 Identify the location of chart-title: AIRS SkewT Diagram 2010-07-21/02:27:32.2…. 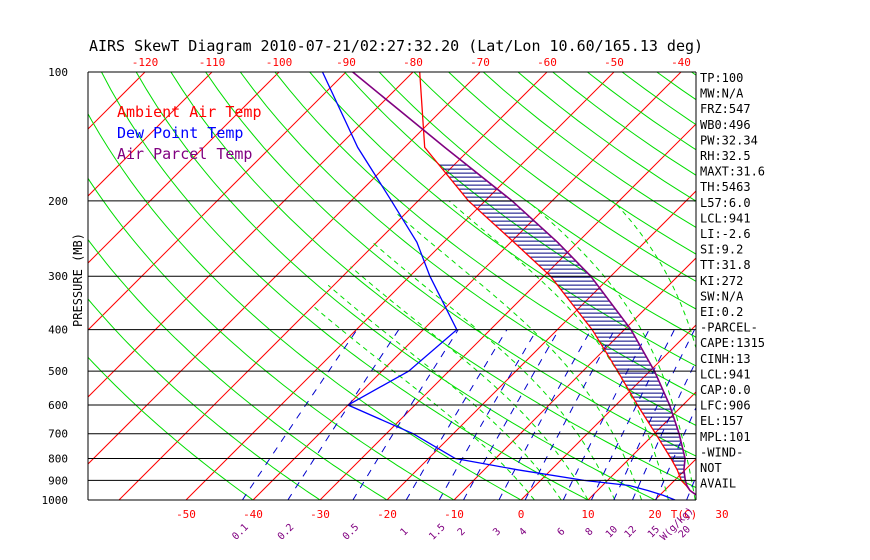
(396, 46).